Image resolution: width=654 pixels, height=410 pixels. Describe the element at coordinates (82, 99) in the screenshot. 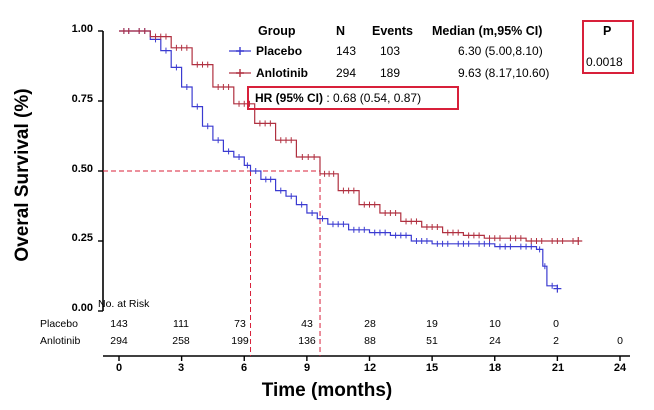

I see `y-tick-label: 0.75` at that location.